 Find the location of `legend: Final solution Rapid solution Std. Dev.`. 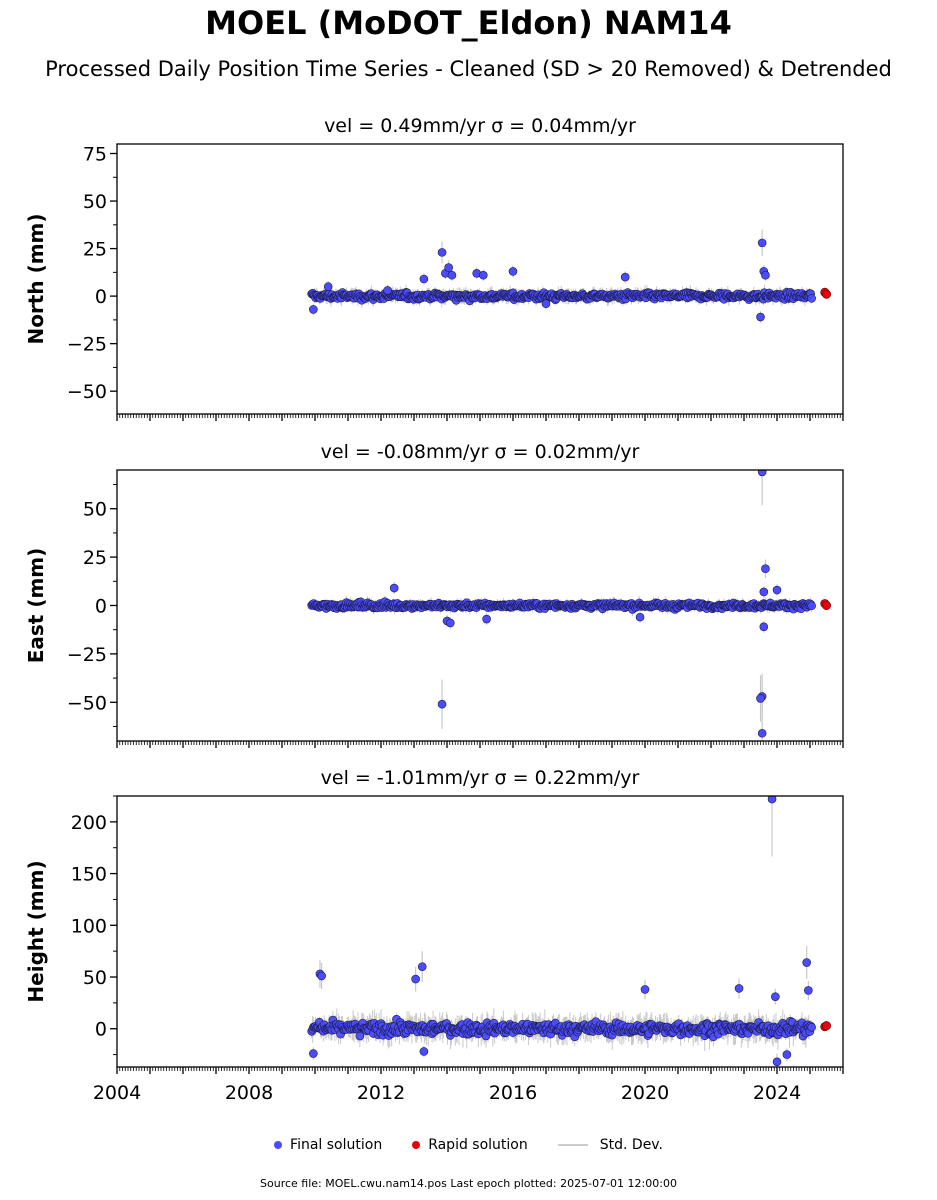

legend: Final solution Rapid solution Std. Dev. is located at coordinates (468, 1145).